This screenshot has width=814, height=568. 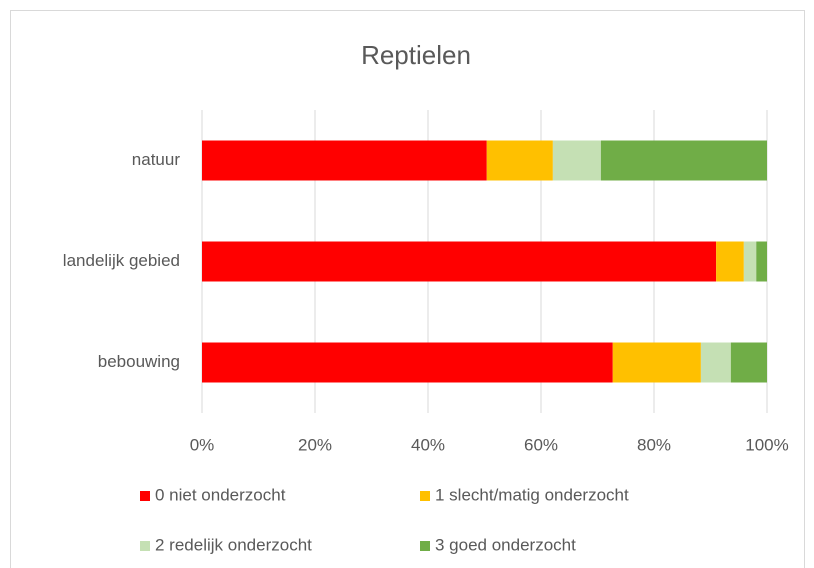 What do you see at coordinates (220, 494) in the screenshot?
I see `legend-label: 0 niet onderzocht` at bounding box center [220, 494].